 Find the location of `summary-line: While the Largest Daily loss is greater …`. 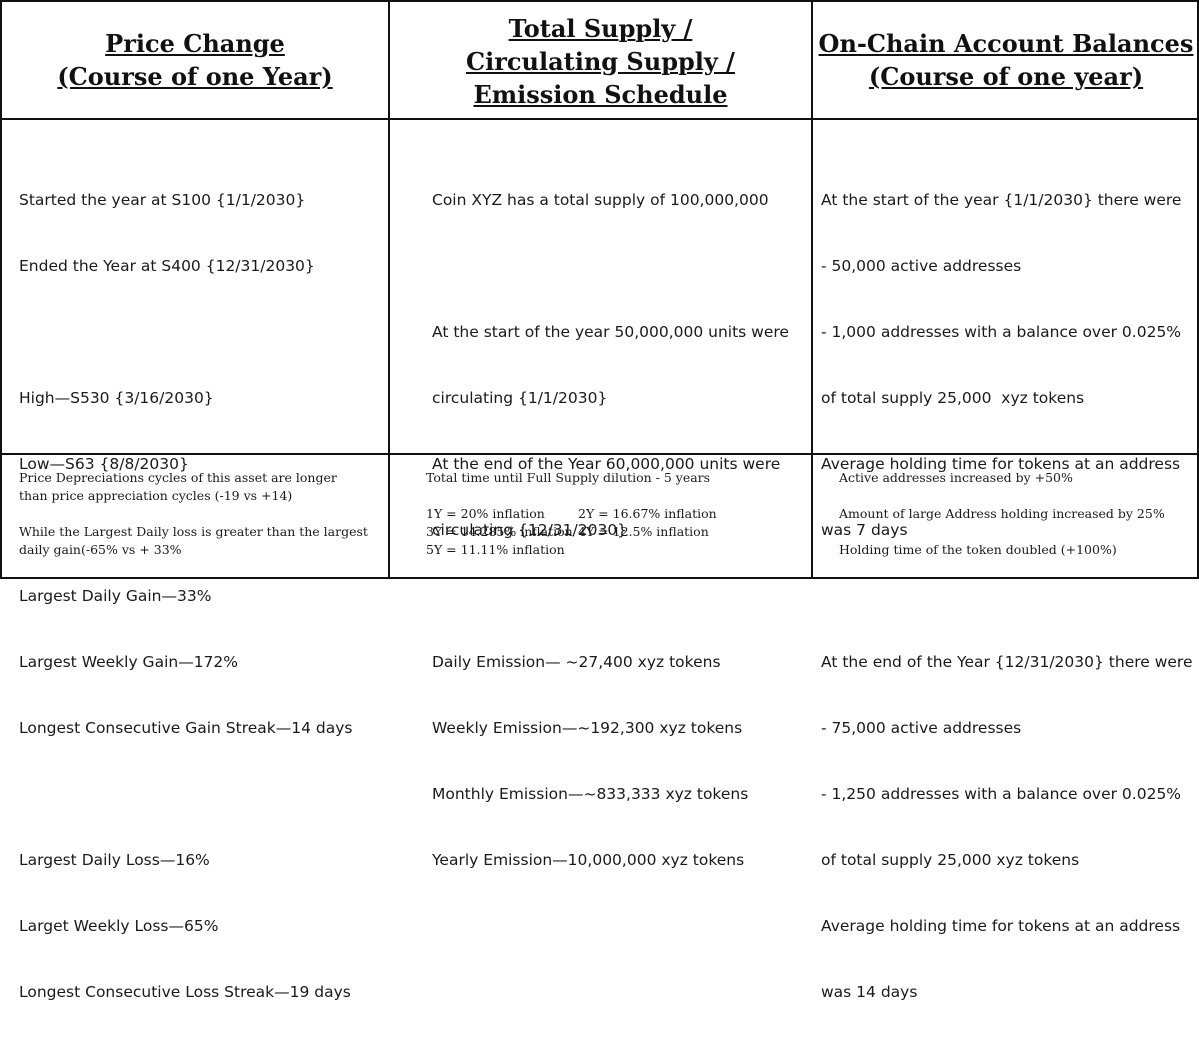

summary-line: While the Largest Daily loss is greater … is located at coordinates (193, 531).